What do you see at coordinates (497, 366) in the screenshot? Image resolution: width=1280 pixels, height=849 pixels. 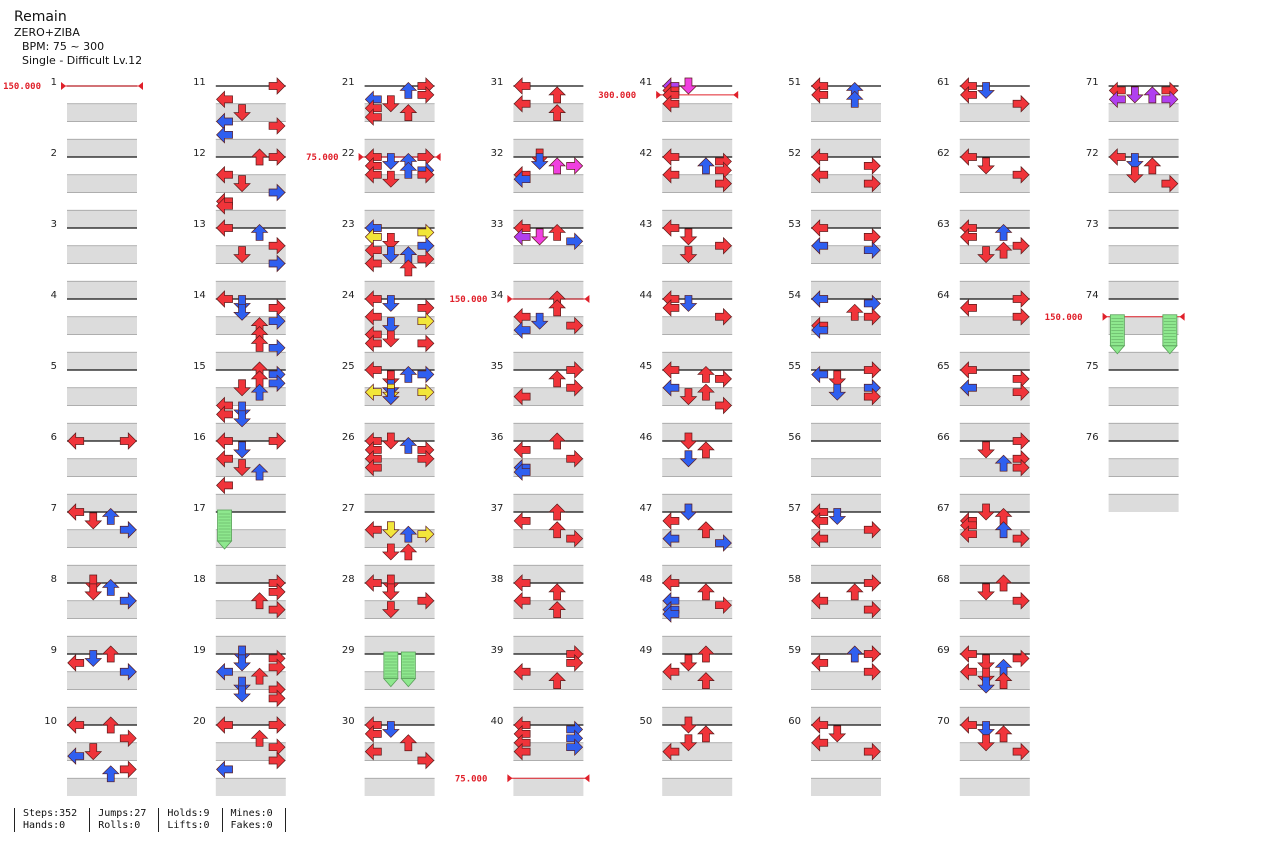 I see `measure-number: 35` at bounding box center [497, 366].